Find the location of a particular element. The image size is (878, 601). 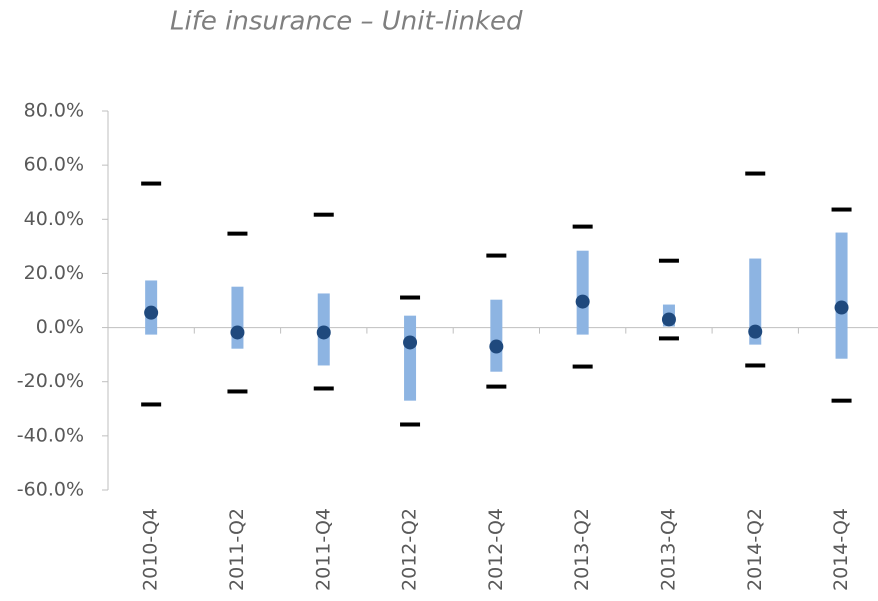

x-tick-label: 2012-Q4 is located at coordinates (496, 549).